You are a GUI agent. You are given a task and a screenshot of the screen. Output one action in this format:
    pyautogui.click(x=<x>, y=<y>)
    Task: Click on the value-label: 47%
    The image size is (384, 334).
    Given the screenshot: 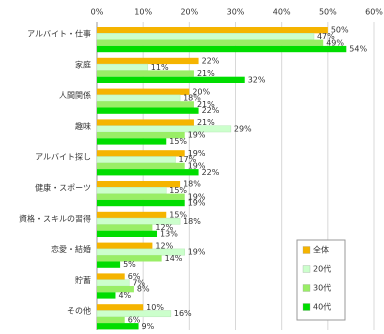 What is the action you would take?
    pyautogui.click(x=326, y=36)
    